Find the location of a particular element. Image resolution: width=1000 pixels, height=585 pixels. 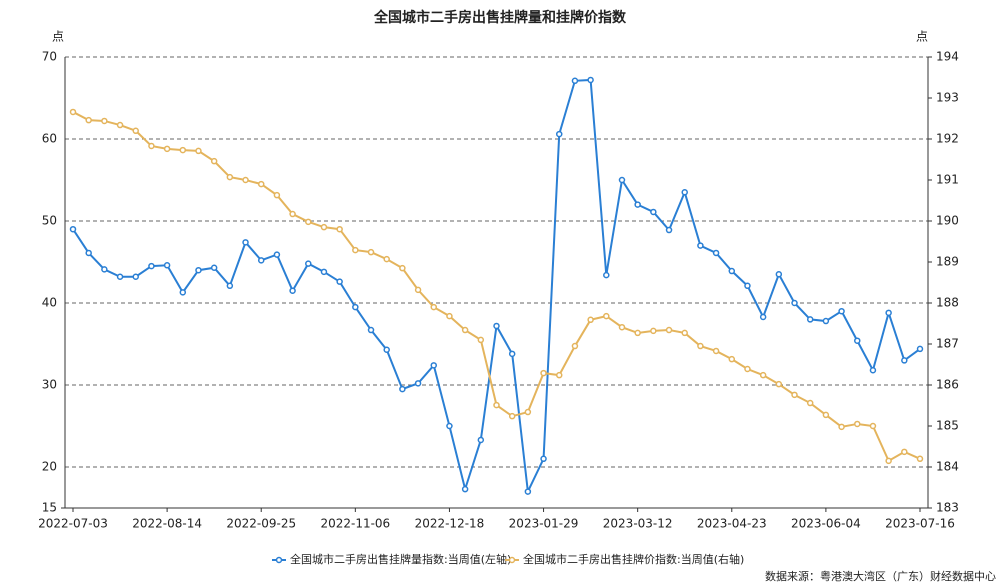

x-tick-label: 2023-04-23 is located at coordinates (732, 524).